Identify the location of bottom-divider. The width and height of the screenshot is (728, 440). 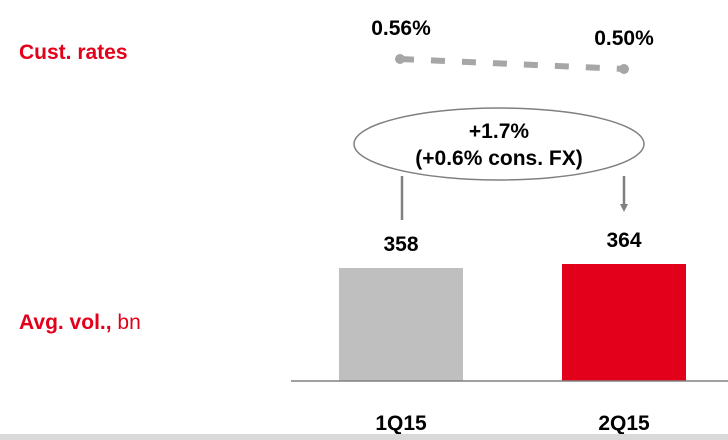
(364, 437).